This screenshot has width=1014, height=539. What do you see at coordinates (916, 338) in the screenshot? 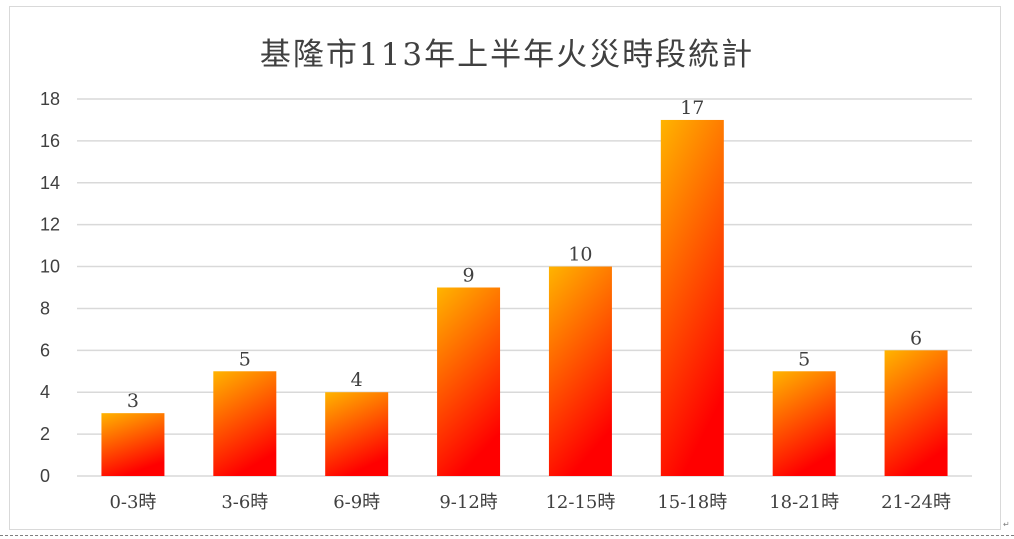
I see `data-label: 6` at bounding box center [916, 338].